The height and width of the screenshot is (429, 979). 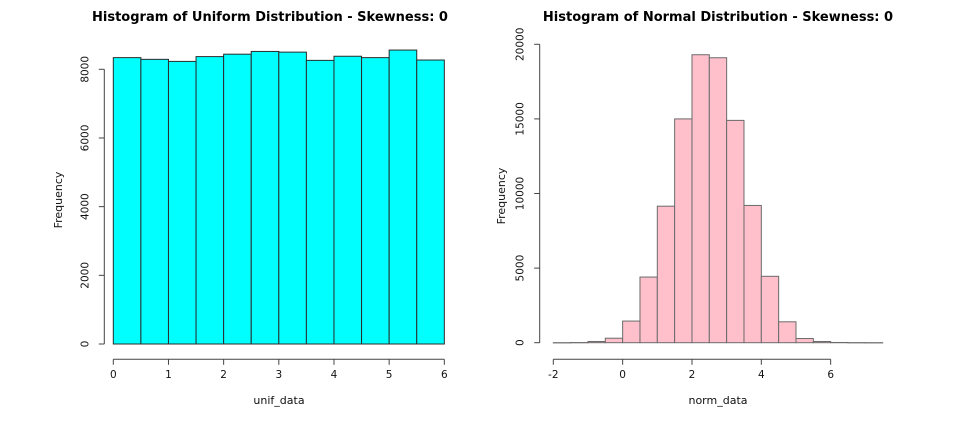 What do you see at coordinates (85, 138) in the screenshot?
I see `y-axis-tick-label: 6000` at bounding box center [85, 138].